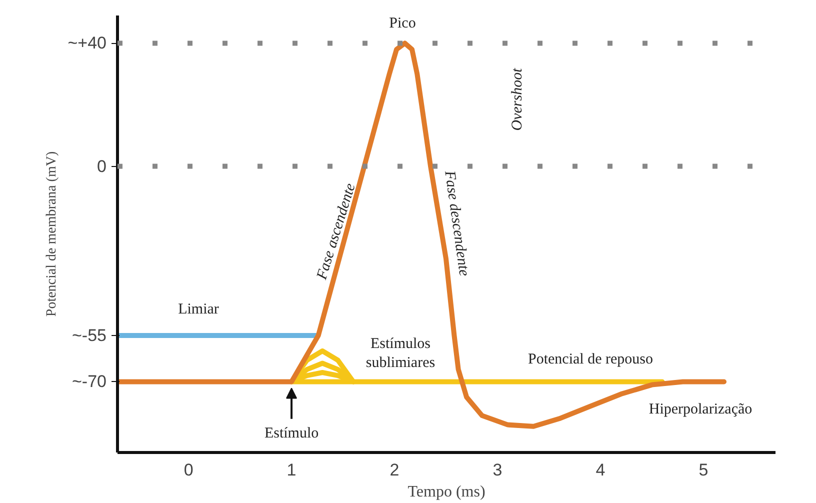 Image resolution: width=816 pixels, height=503 pixels. I want to click on annotation: Hiperpolarização, so click(700, 410).